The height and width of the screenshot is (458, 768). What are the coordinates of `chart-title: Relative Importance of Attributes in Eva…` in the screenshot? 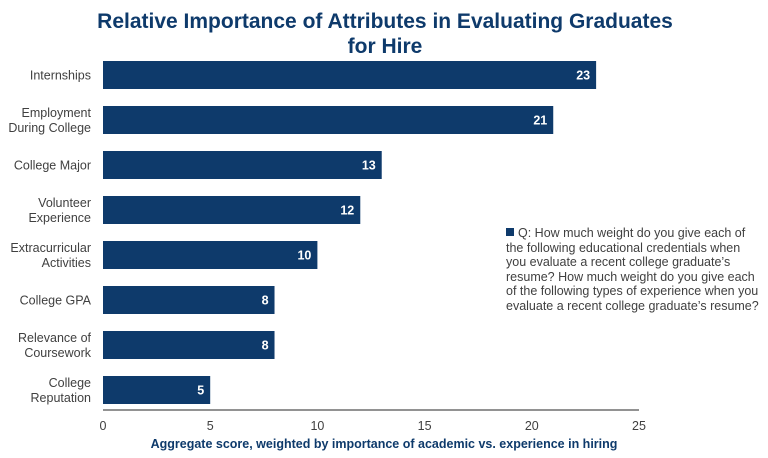 It's located at (385, 34).